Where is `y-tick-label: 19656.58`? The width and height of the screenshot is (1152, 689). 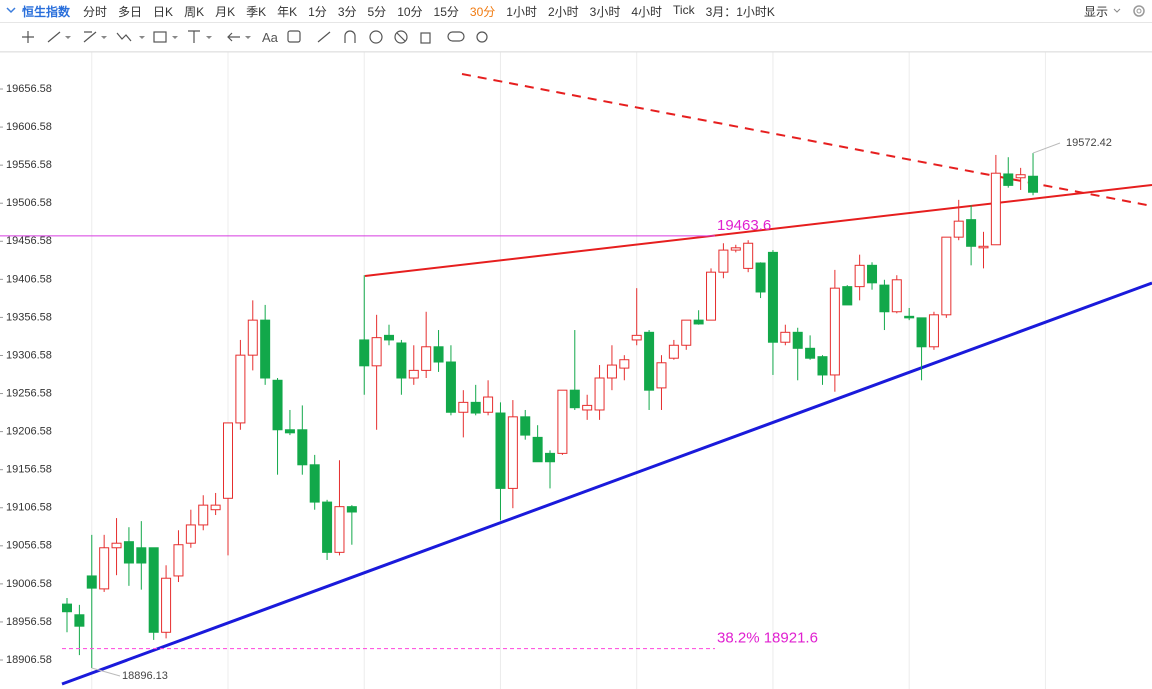 y-tick-label: 19656.58 is located at coordinates (29, 89).